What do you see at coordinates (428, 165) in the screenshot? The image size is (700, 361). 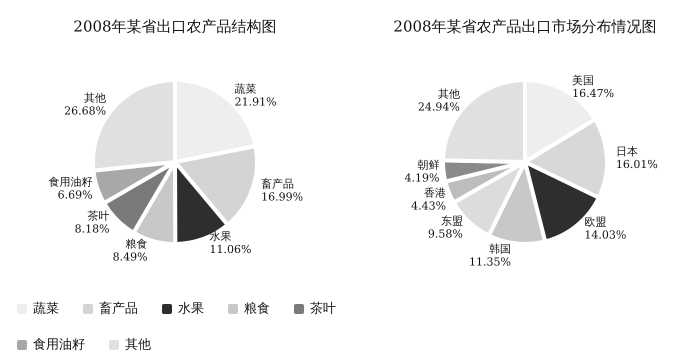 I see `slice-label: 朝鲜` at bounding box center [428, 165].